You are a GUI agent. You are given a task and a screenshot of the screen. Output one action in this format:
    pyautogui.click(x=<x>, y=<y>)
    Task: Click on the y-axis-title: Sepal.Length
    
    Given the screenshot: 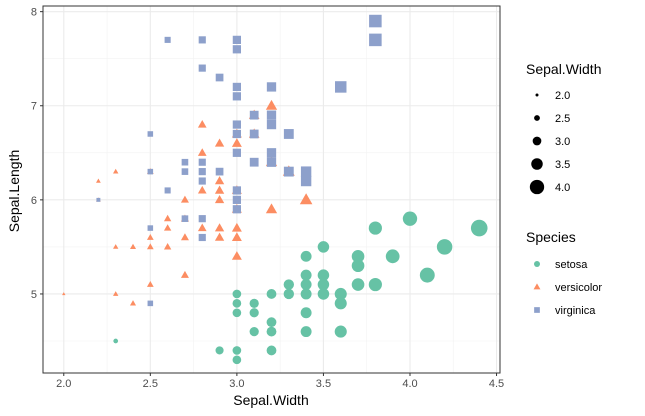 What is the action you would take?
    pyautogui.click(x=14, y=191)
    